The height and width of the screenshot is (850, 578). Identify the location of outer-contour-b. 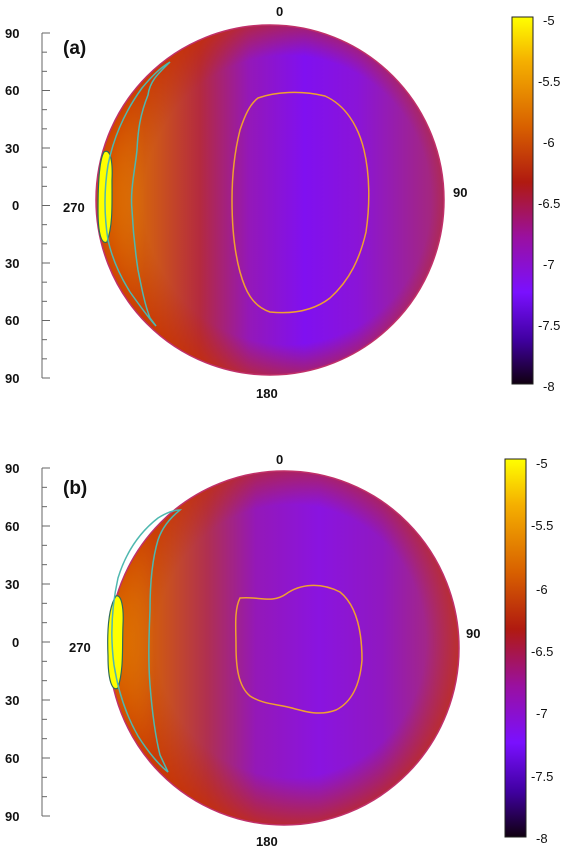
(147, 641).